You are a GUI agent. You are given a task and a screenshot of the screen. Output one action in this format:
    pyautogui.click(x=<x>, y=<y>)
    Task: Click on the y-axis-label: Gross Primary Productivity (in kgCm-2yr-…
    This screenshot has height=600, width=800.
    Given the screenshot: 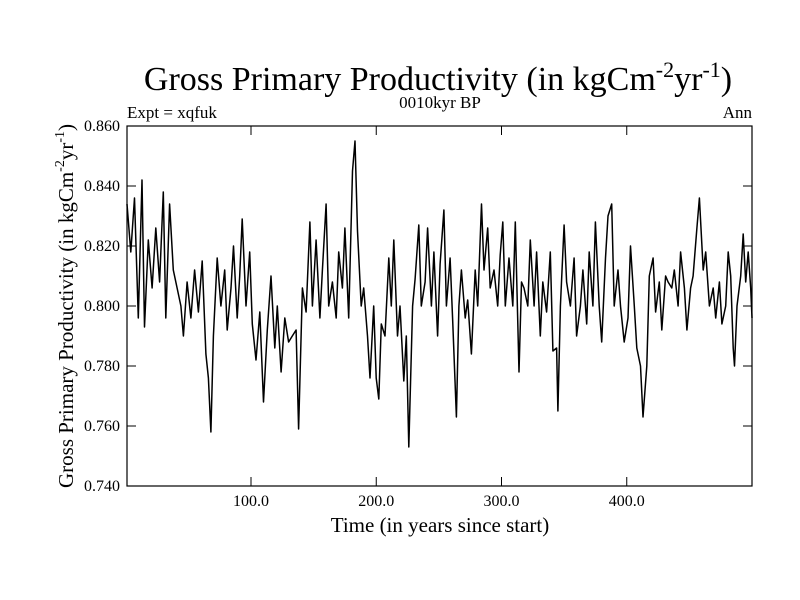 What is the action you would take?
    pyautogui.click(x=65, y=306)
    